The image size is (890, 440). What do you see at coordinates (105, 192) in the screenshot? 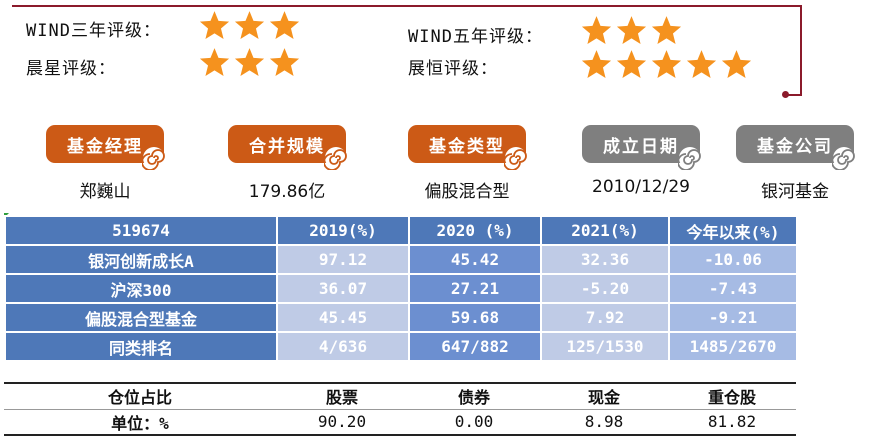
I see `info-tag-value: 郑巍山` at bounding box center [105, 192].